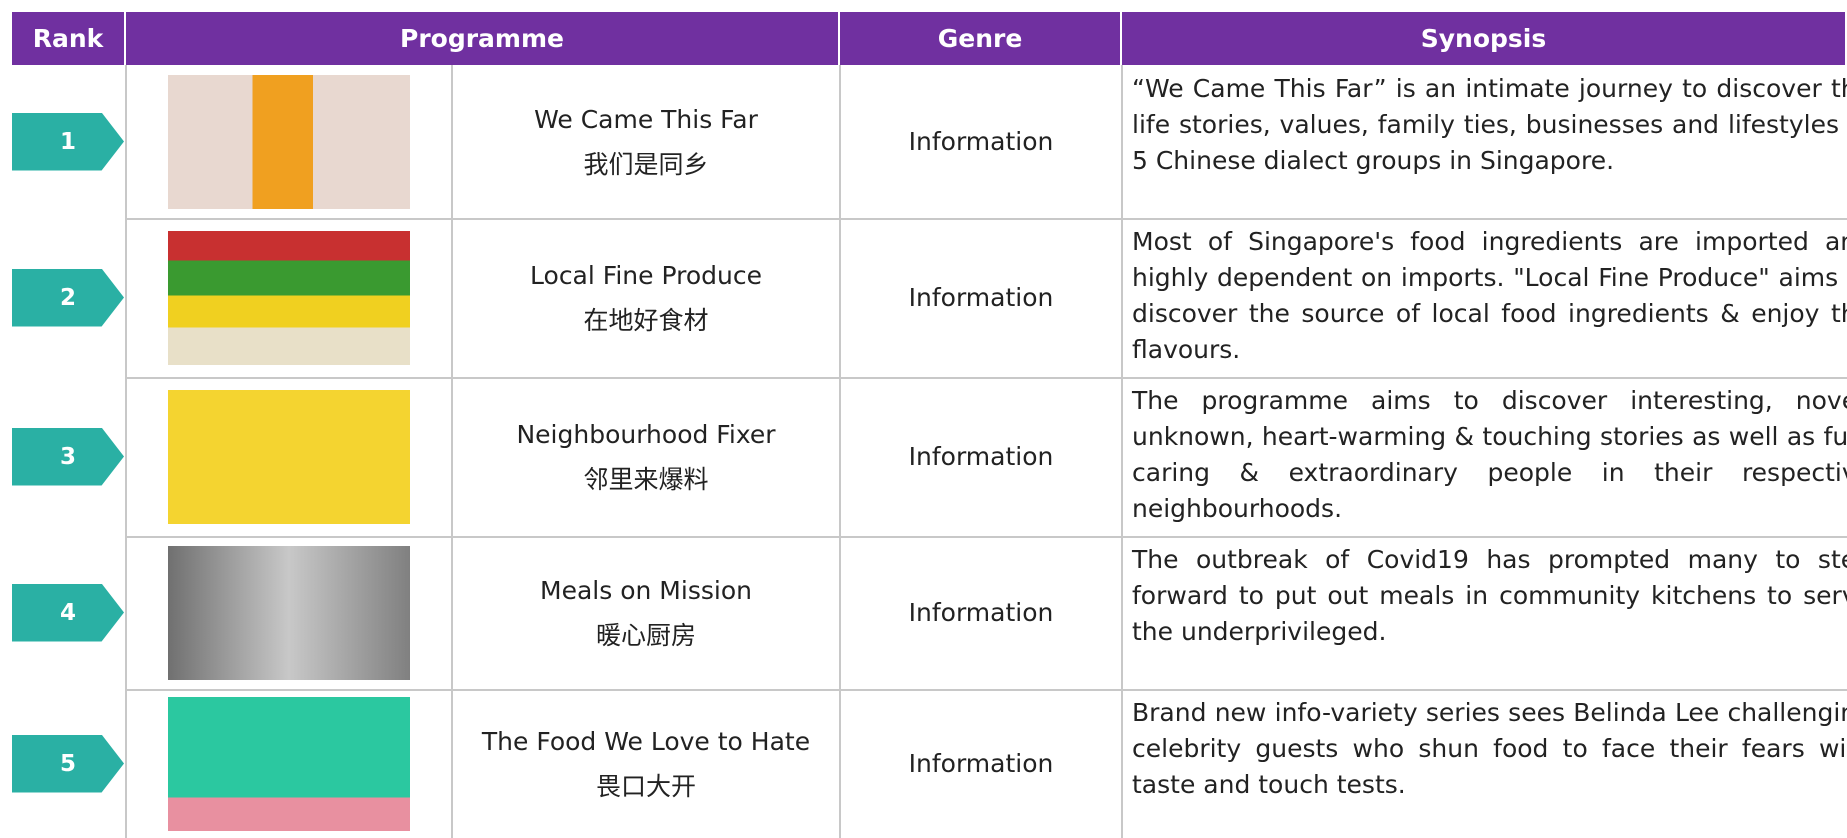 Image resolution: width=1847 pixels, height=838 pixels. I want to click on rank-badge: 2, so click(68, 297).